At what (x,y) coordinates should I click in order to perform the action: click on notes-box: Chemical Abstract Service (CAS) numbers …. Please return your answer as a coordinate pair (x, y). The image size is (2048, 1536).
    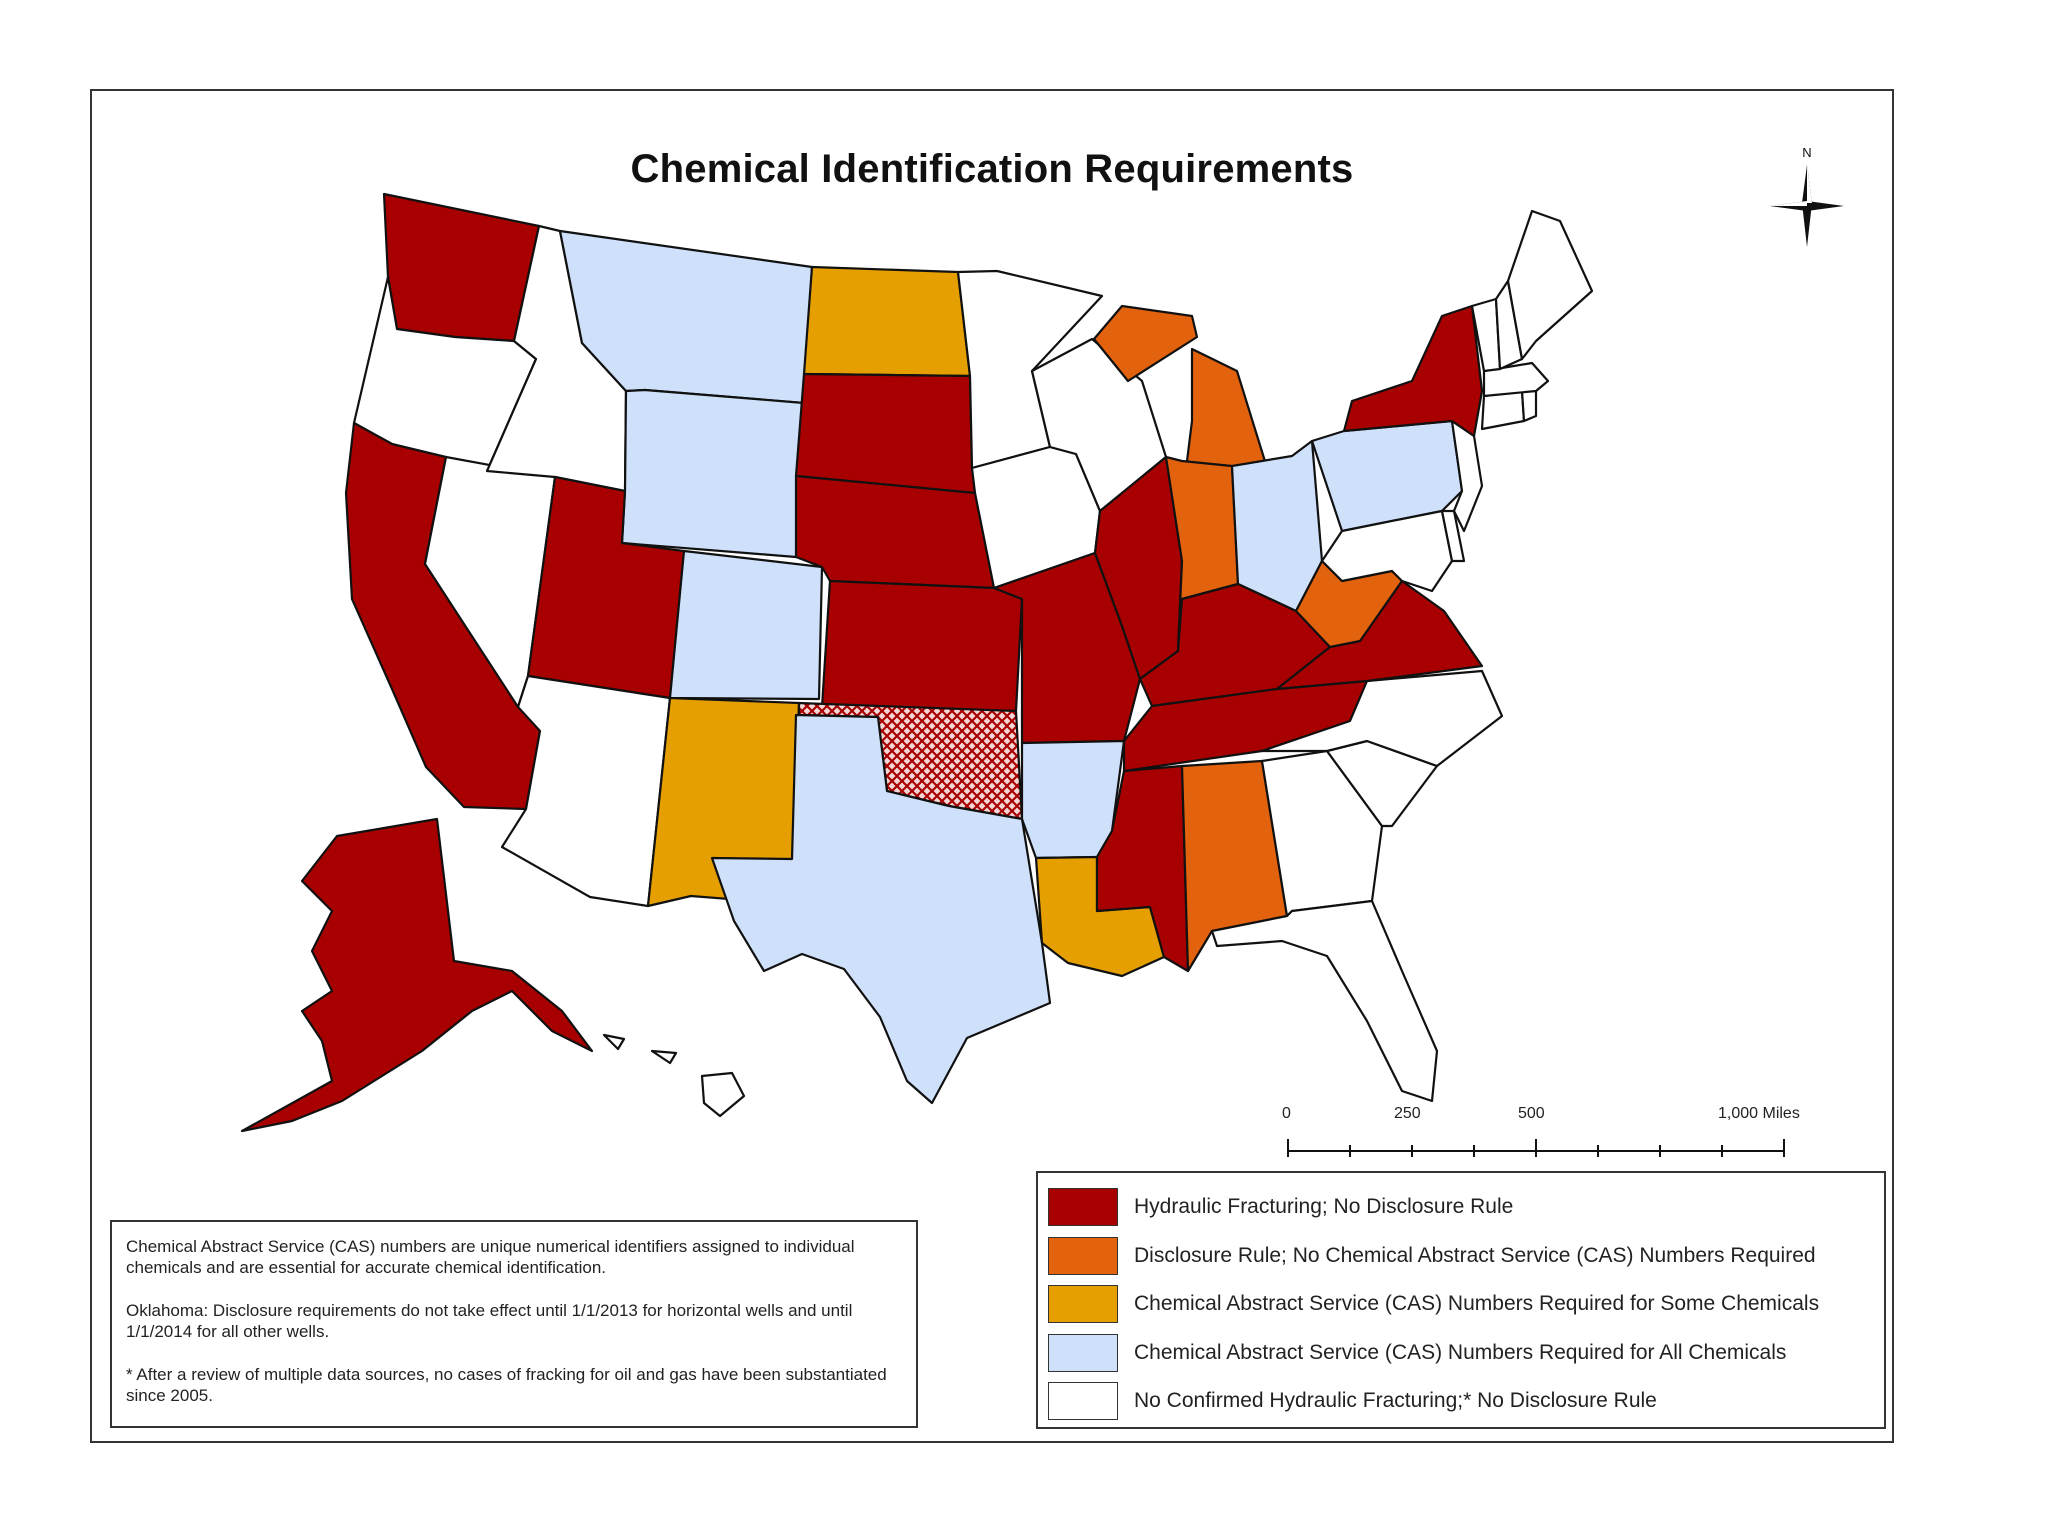
    Looking at the image, I should click on (514, 1324).